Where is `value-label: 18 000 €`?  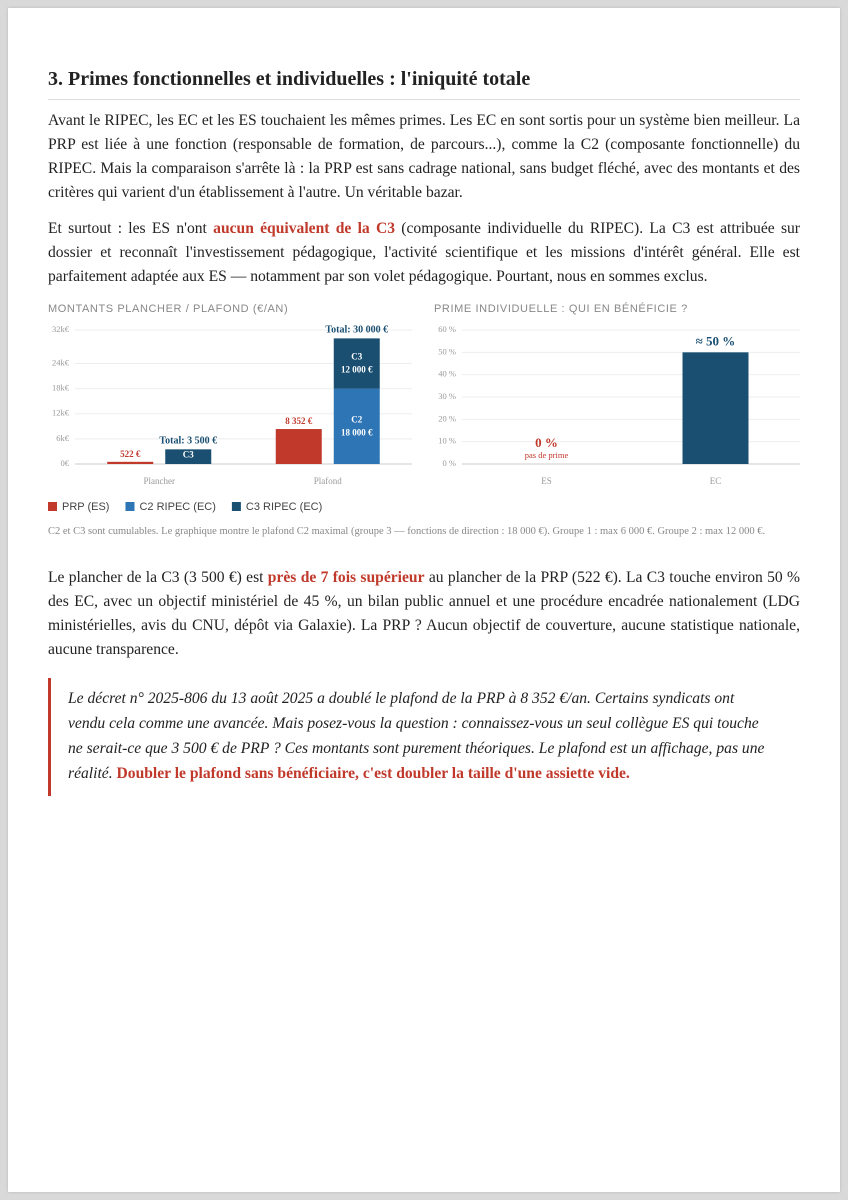
value-label: 18 000 € is located at coordinates (357, 432).